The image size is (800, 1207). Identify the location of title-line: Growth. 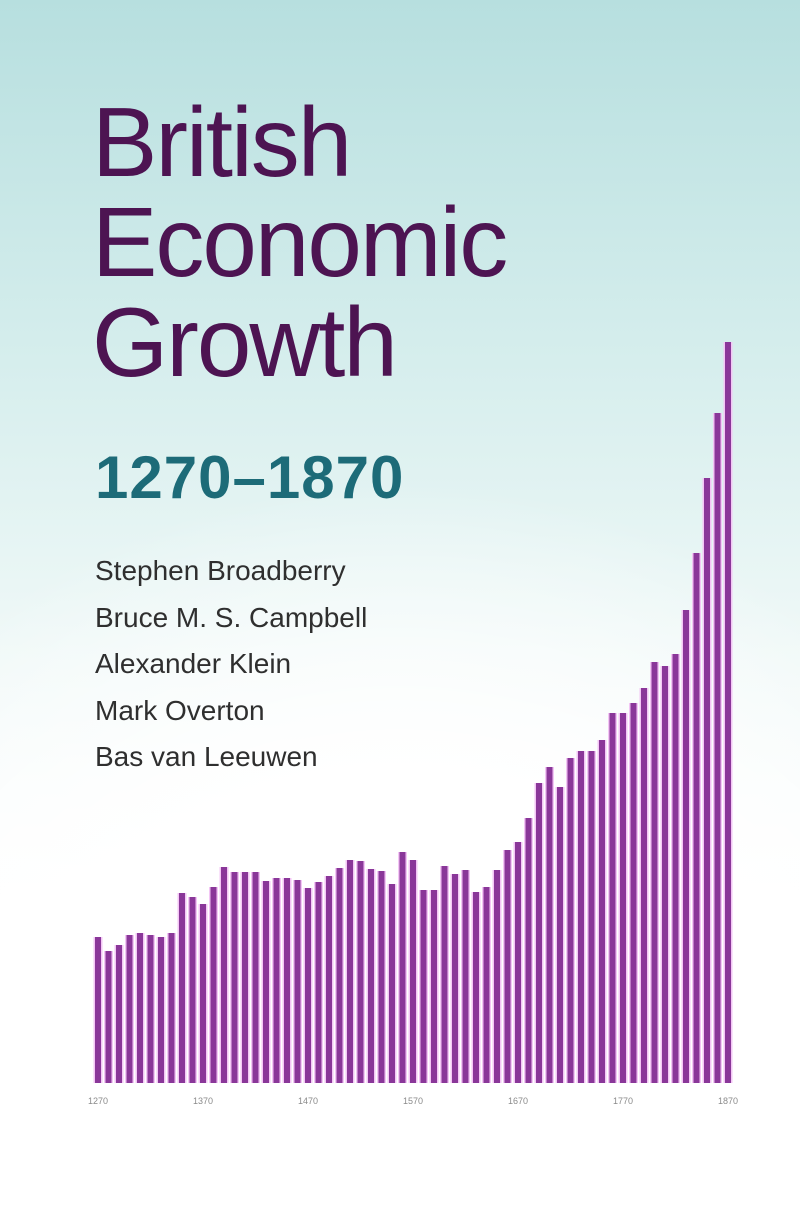
(245, 342).